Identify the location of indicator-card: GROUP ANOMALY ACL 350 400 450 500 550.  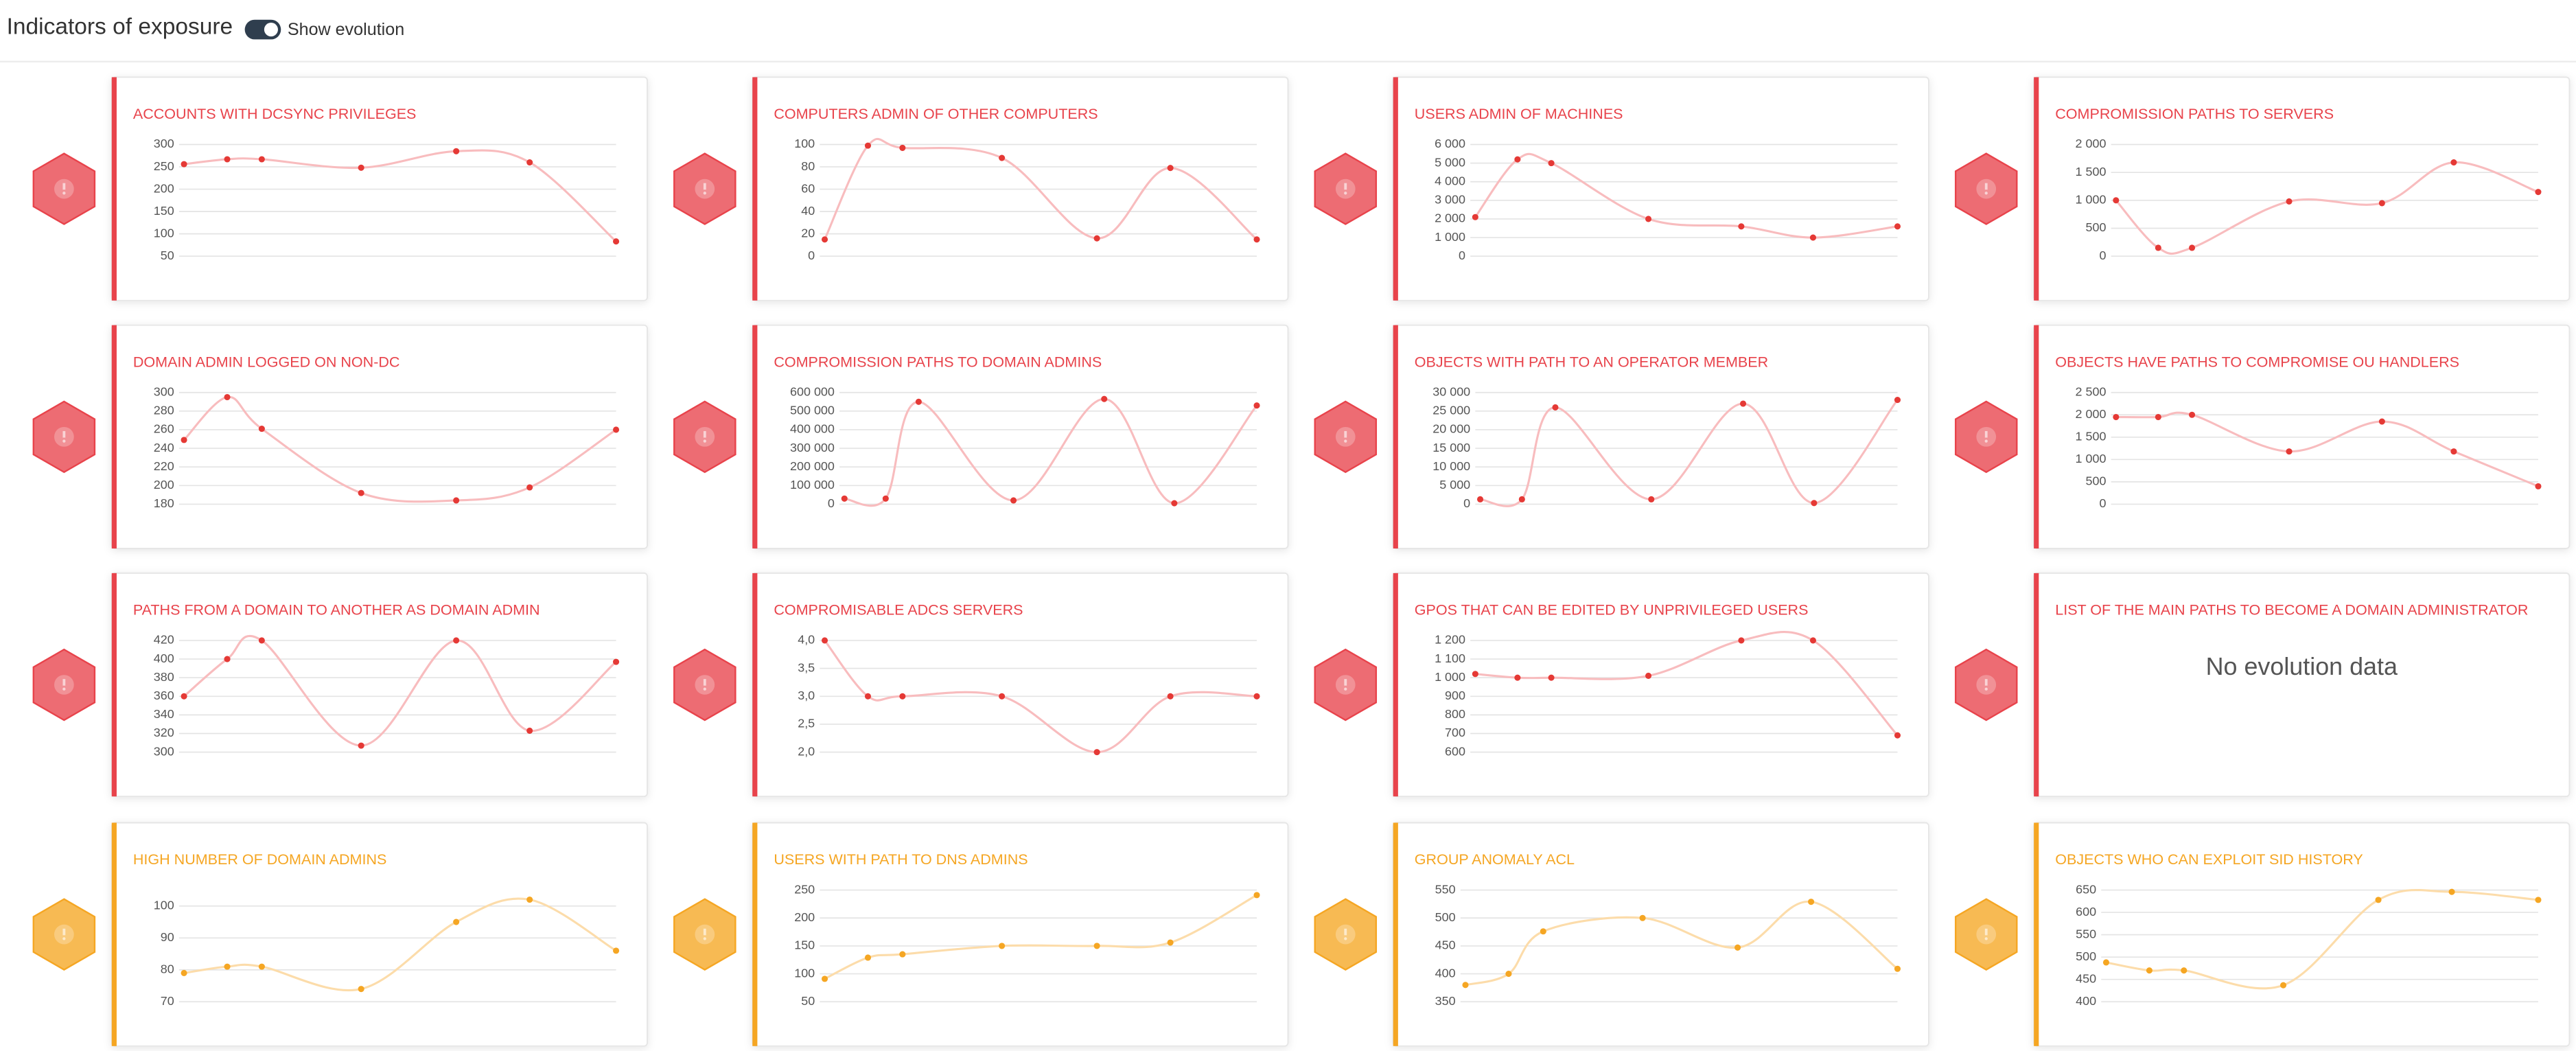
(1621, 934).